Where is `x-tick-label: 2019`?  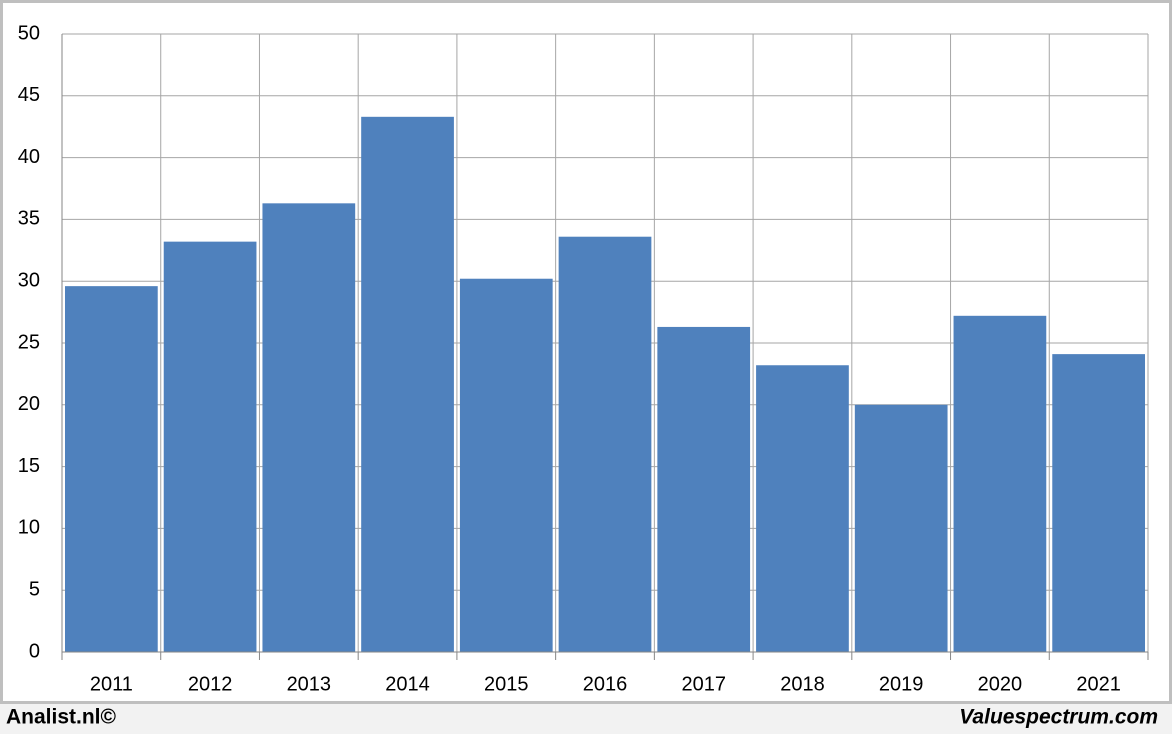 x-tick-label: 2019 is located at coordinates (901, 684).